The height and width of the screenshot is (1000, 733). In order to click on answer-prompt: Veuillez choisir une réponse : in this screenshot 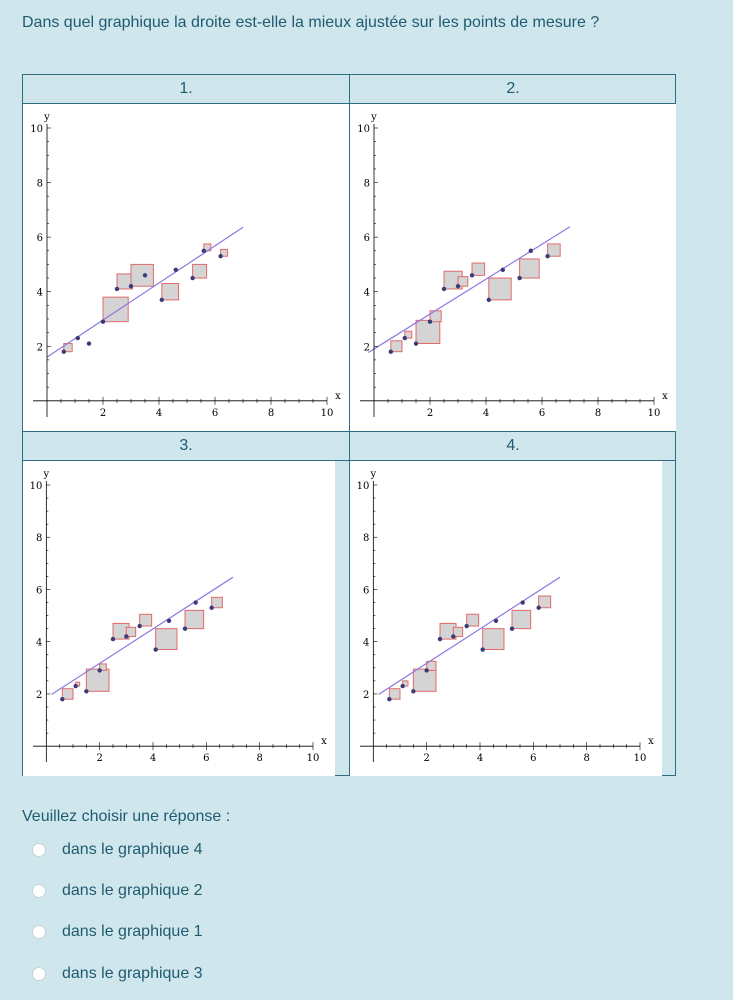, I will do `click(126, 816)`.